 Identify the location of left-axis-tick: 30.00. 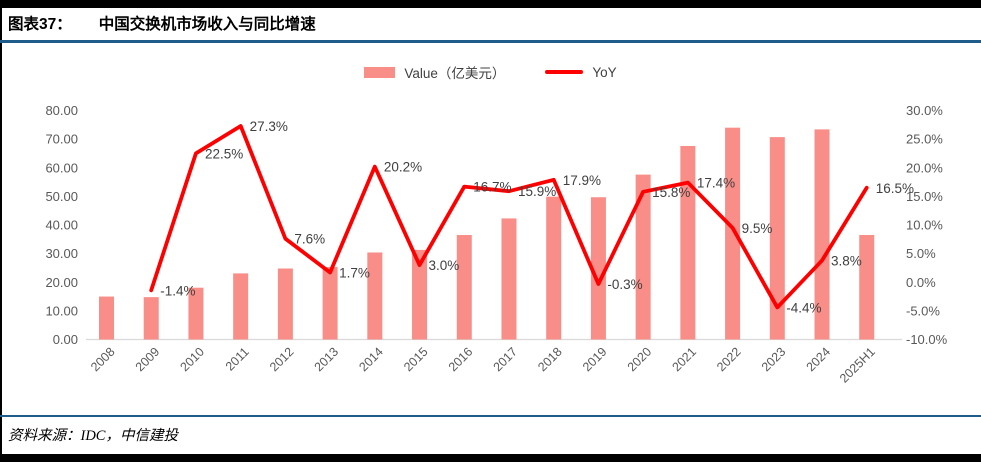
(61, 253).